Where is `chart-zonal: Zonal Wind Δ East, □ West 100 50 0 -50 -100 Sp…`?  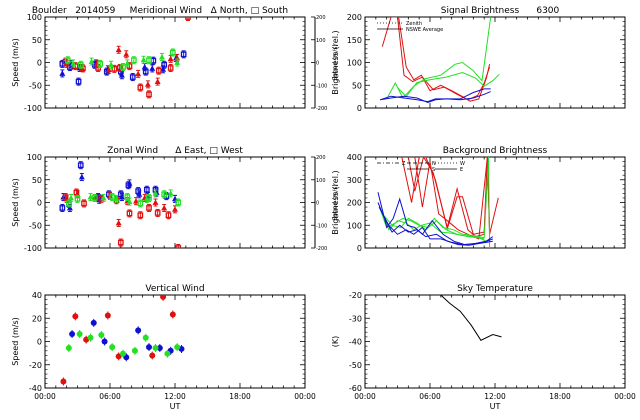
chart-zonal: Zonal Wind Δ East, □ West 100 50 0 -50 -100 Sp… is located at coordinates (175, 199).